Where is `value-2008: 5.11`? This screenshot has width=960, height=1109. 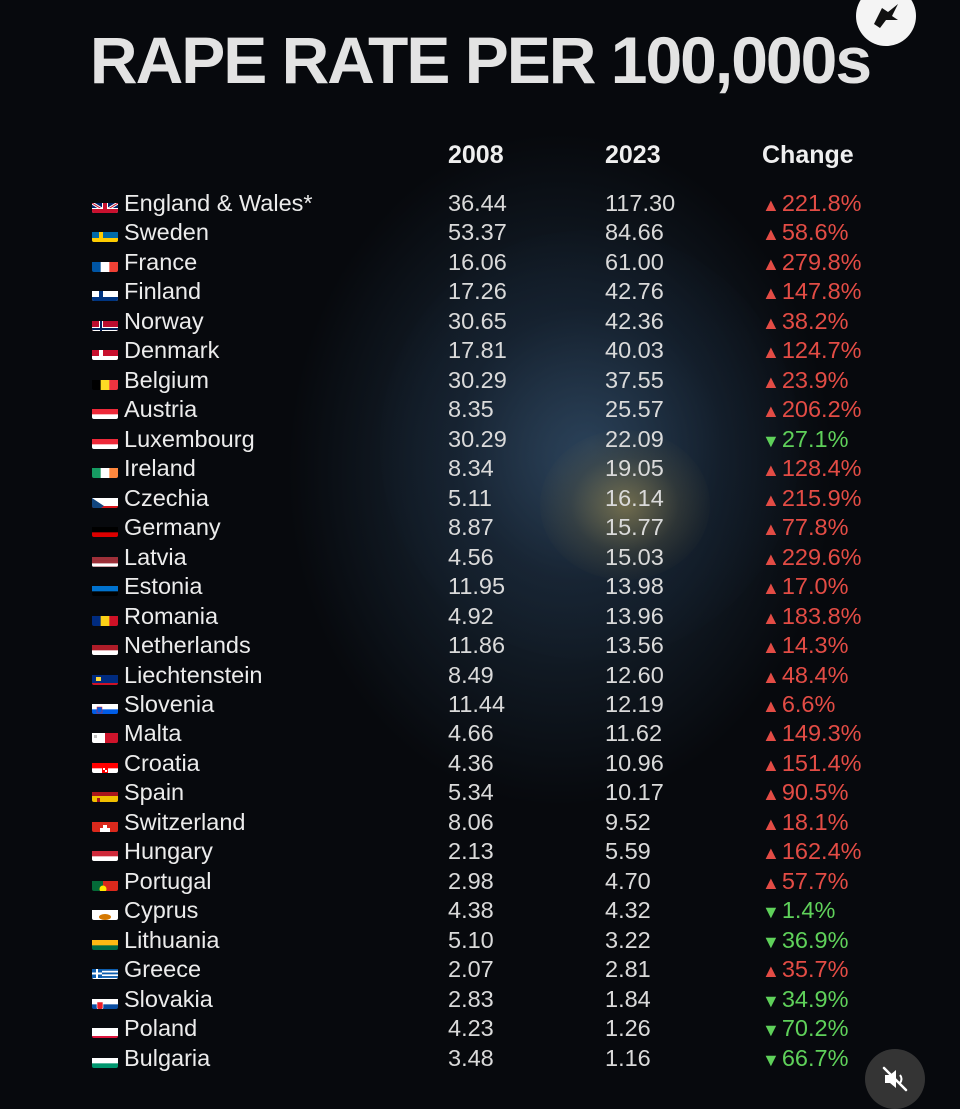
value-2008: 5.11 is located at coordinates (470, 498).